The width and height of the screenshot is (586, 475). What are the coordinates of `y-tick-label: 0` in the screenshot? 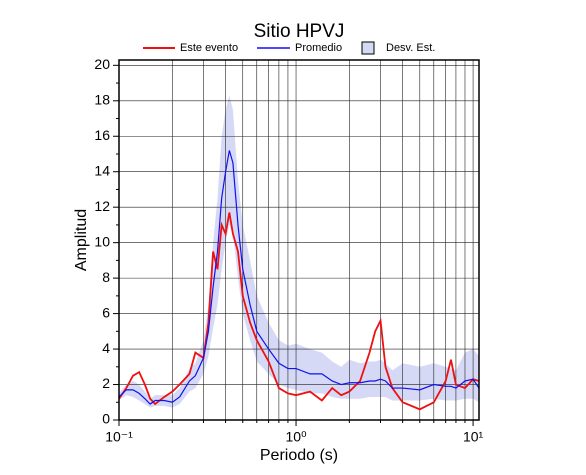 It's located at (106, 419).